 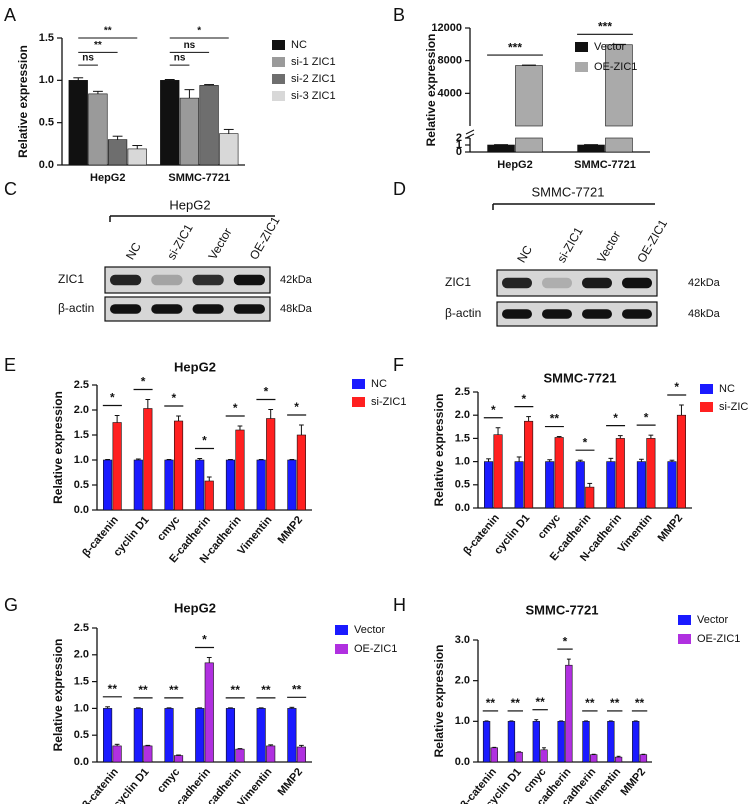 I want to click on panel-label: G, so click(x=11, y=605).